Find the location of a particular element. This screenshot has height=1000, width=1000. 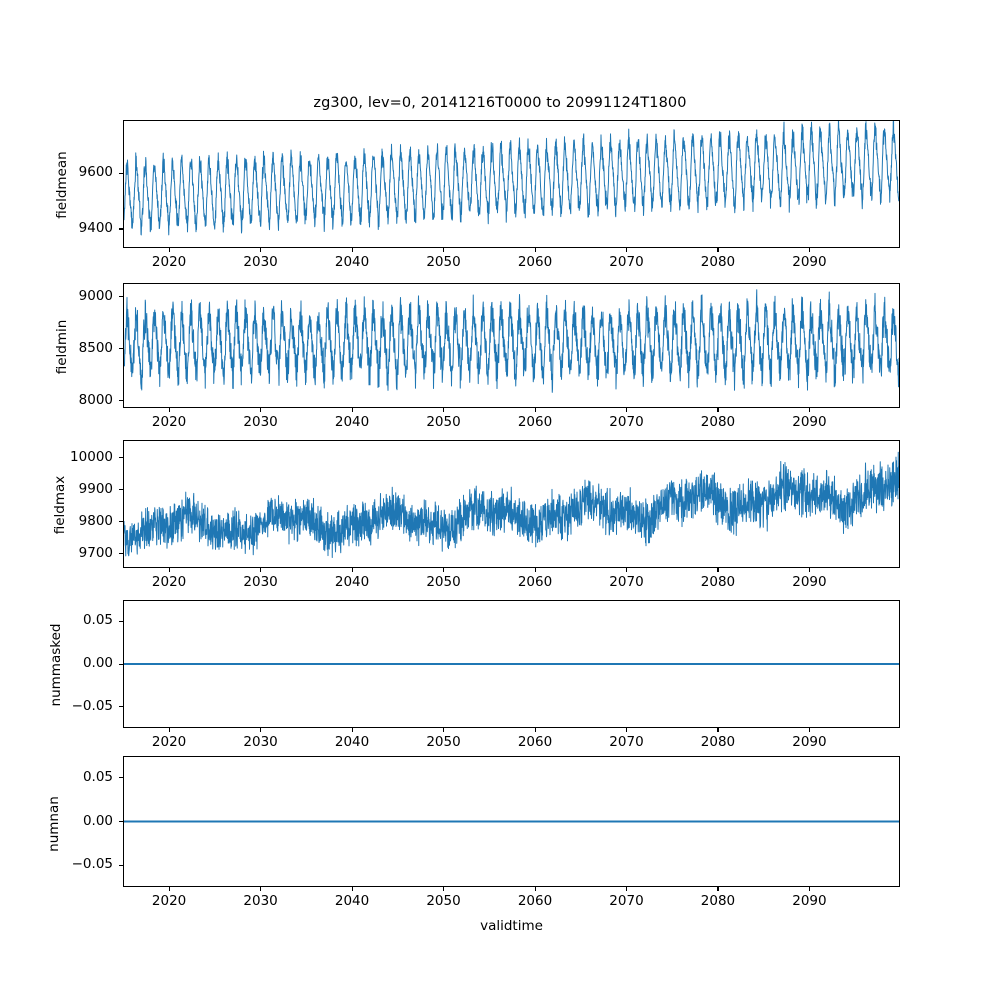

xtick-label-p0-2: 2040 is located at coordinates (352, 262).